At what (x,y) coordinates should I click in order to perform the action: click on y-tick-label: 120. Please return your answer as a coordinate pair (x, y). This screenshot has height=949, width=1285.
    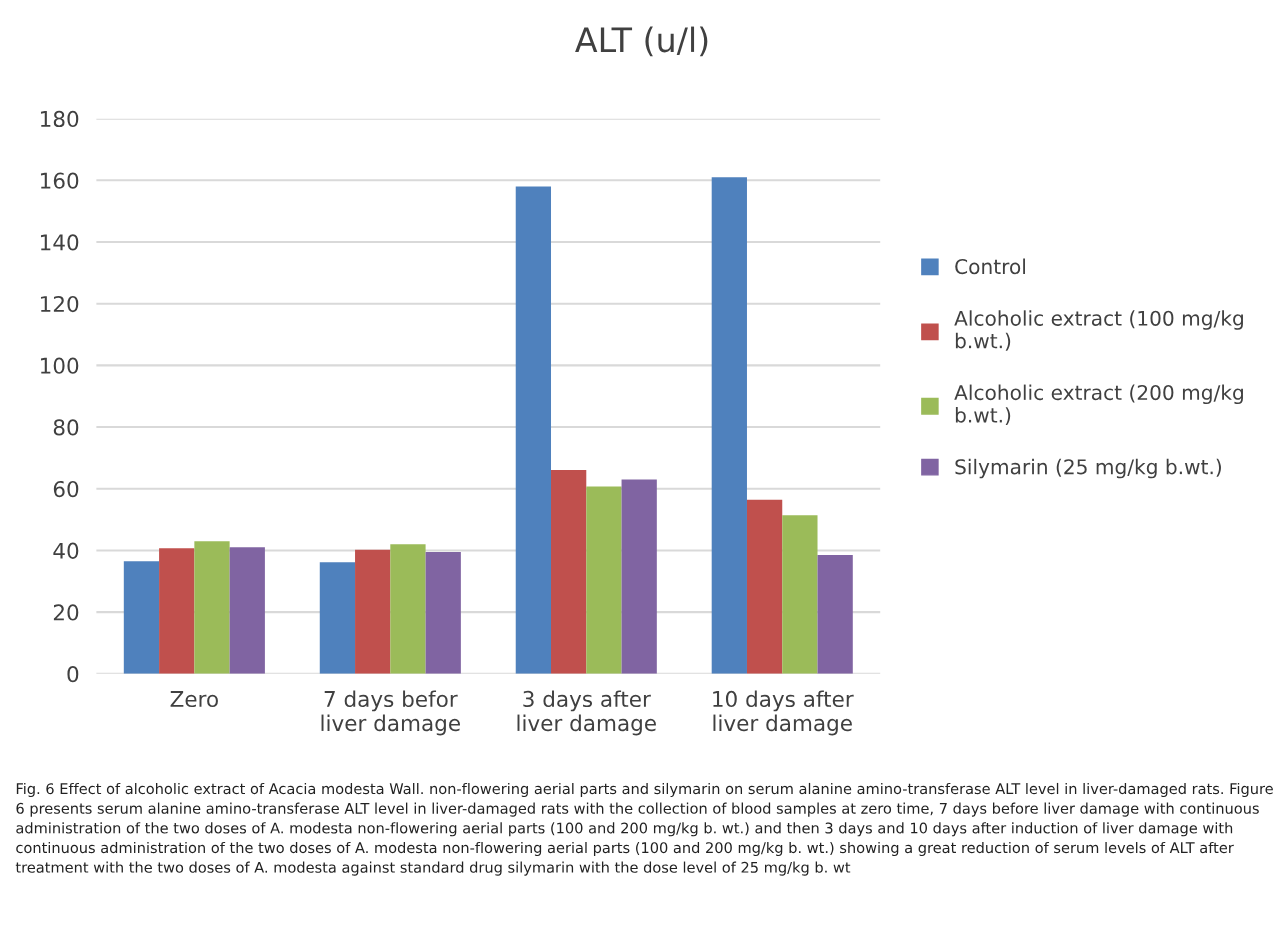
    Looking at the image, I should click on (59, 304).